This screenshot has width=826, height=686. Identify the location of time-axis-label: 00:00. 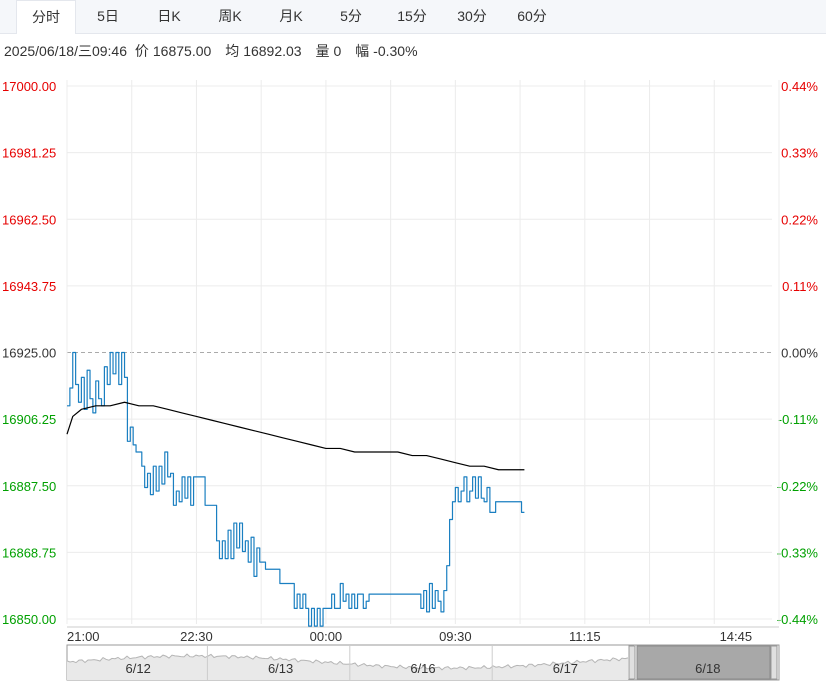
(326, 636).